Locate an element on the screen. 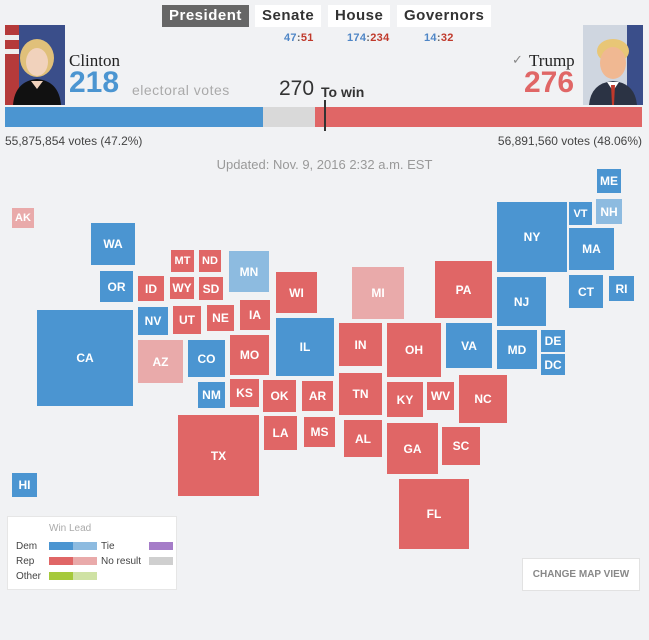  legend-dem-lead-swatch is located at coordinates (85, 546).